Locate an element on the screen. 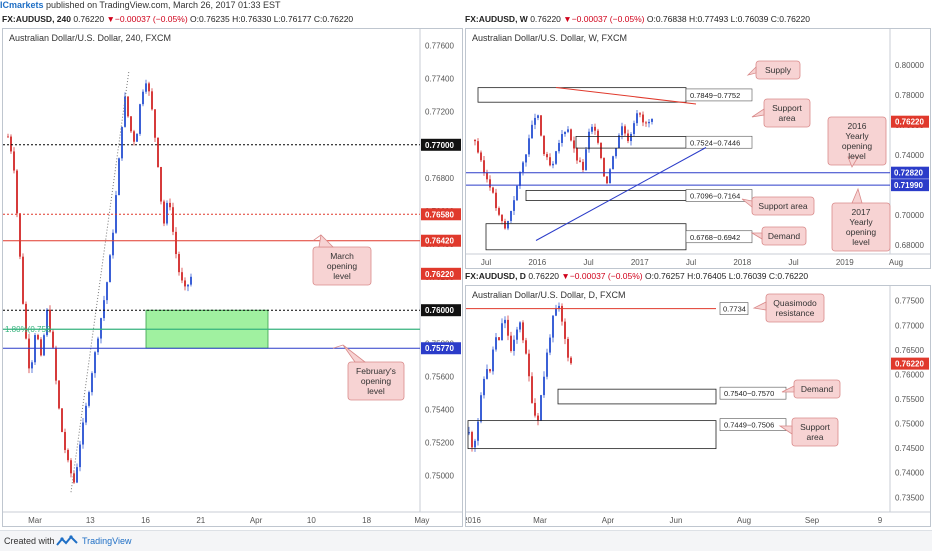  price-tick-label: 0.68000 is located at coordinates (909, 245).